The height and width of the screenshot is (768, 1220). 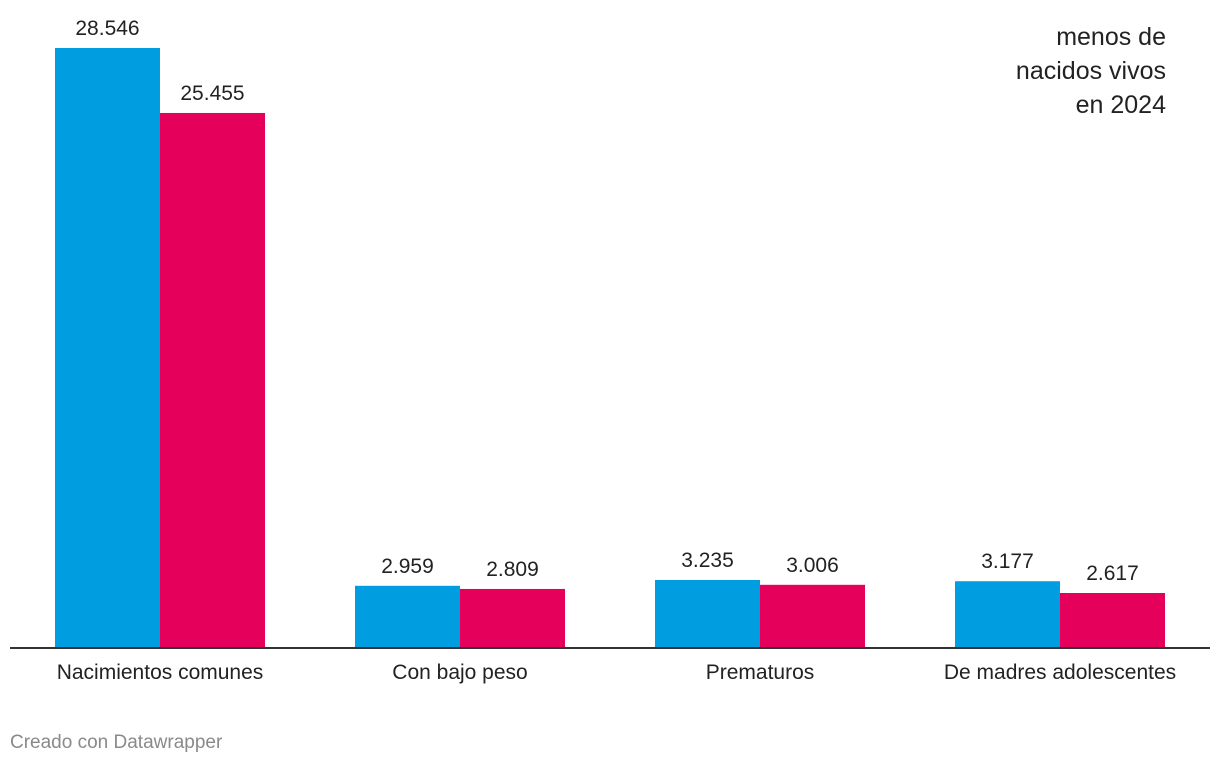 What do you see at coordinates (1120, 105) in the screenshot?
I see `annotation-line: en 2024` at bounding box center [1120, 105].